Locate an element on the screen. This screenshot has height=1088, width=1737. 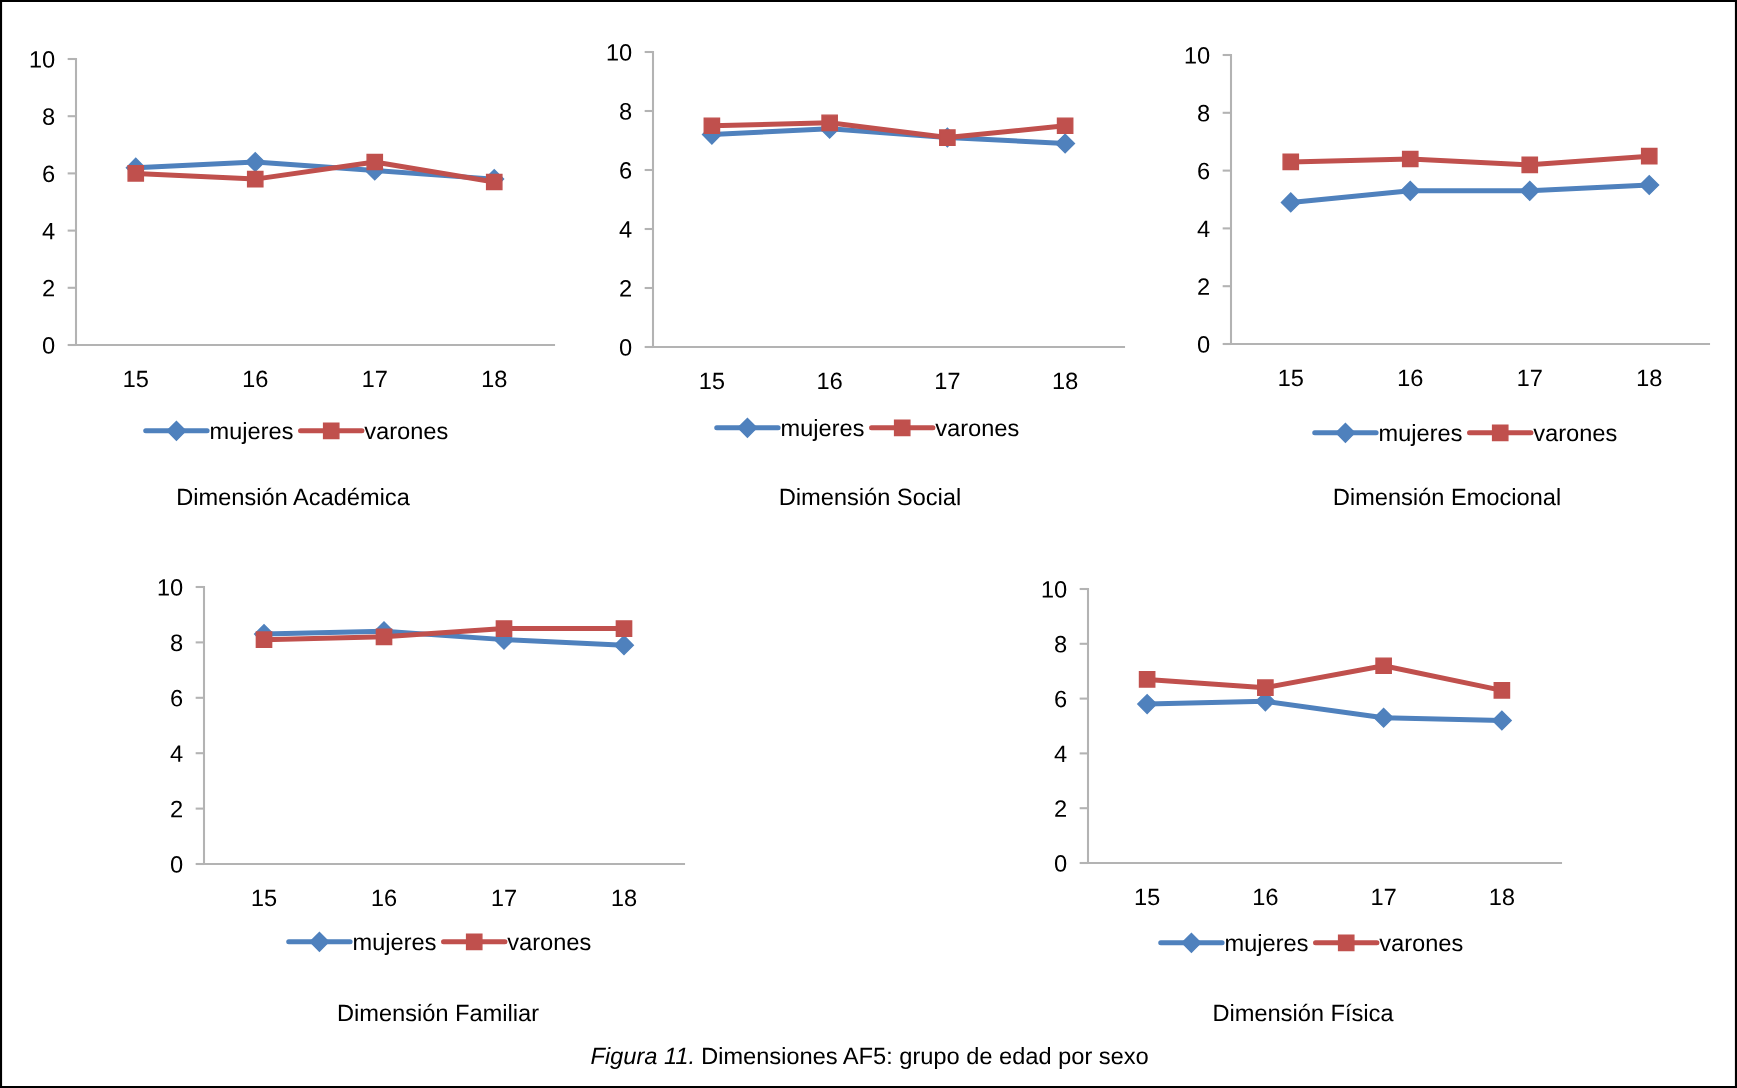
text: Dimensión Física is located at coordinates (1304, 1012).